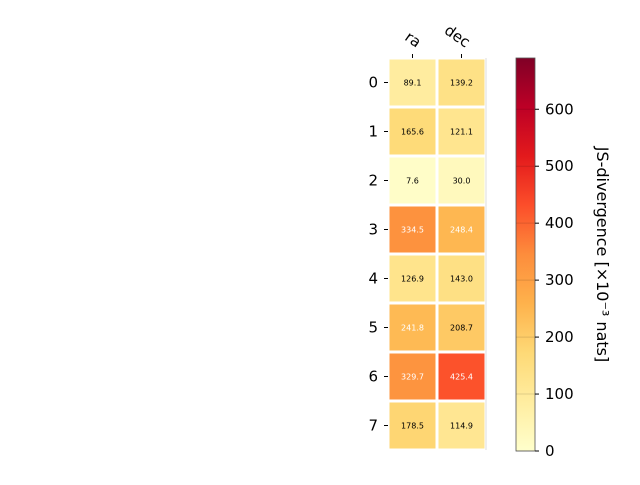 The width and height of the screenshot is (640, 485). I want to click on cell-value-label: 165.6, so click(412, 132).